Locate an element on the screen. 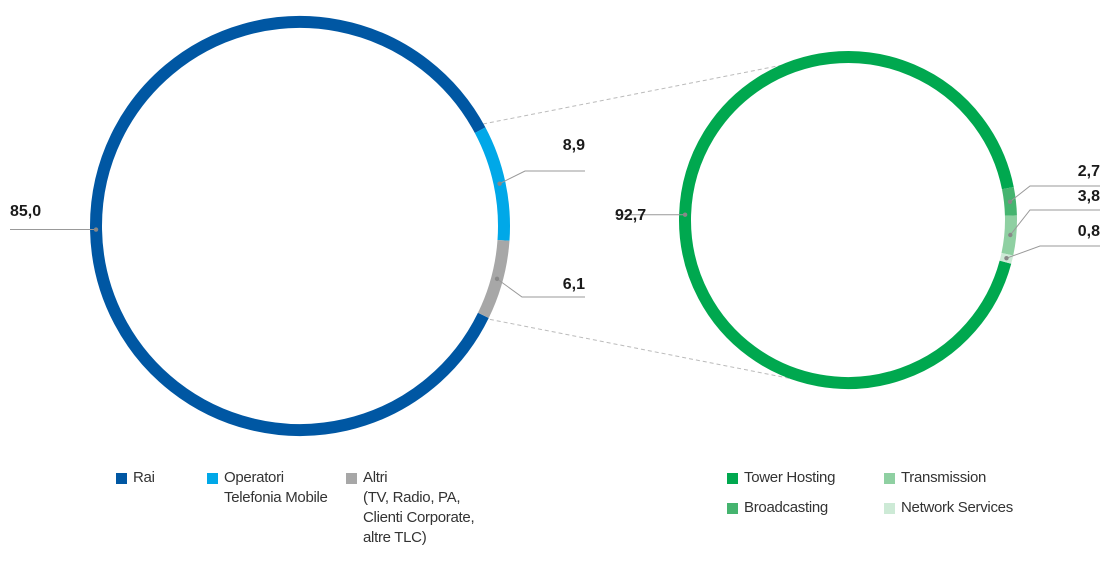 The width and height of the screenshot is (1109, 565). value-label: 6,1 is located at coordinates (574, 284).